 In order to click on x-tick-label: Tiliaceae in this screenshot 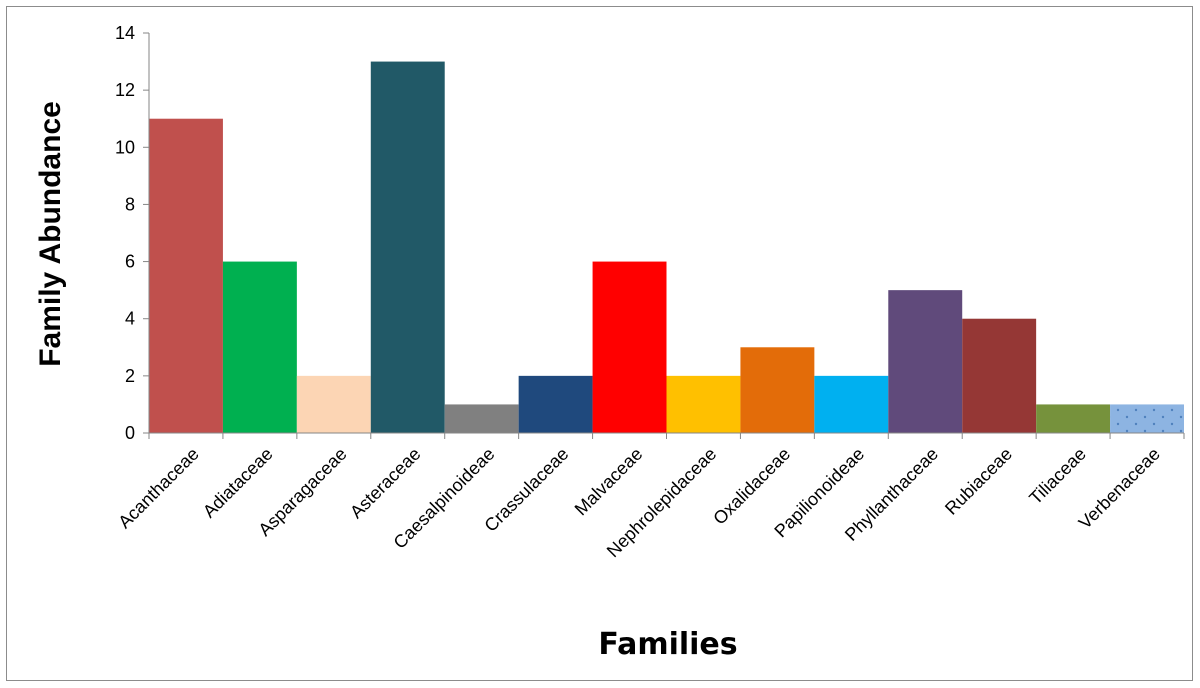, I will do `click(1057, 476)`.